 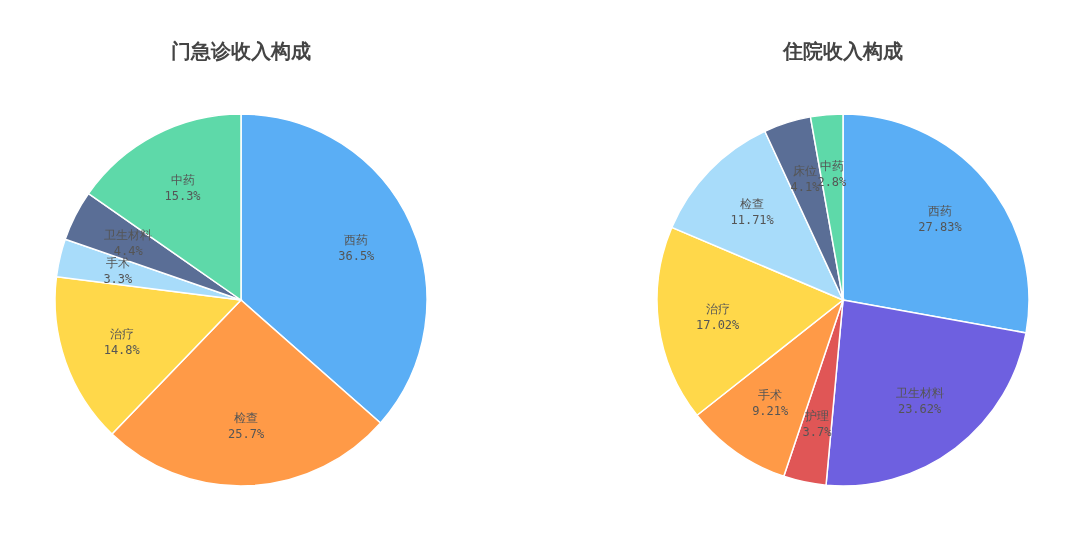 I want to click on title: 住院收入构成, so click(x=843, y=51).